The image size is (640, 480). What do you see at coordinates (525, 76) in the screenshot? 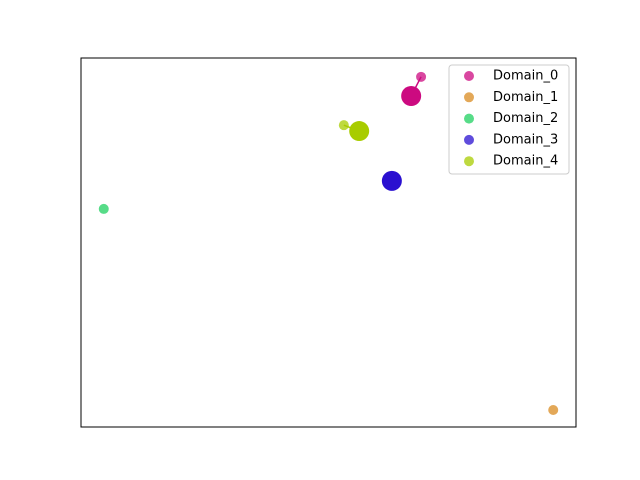
I see `legend-label: Domain_0` at bounding box center [525, 76].